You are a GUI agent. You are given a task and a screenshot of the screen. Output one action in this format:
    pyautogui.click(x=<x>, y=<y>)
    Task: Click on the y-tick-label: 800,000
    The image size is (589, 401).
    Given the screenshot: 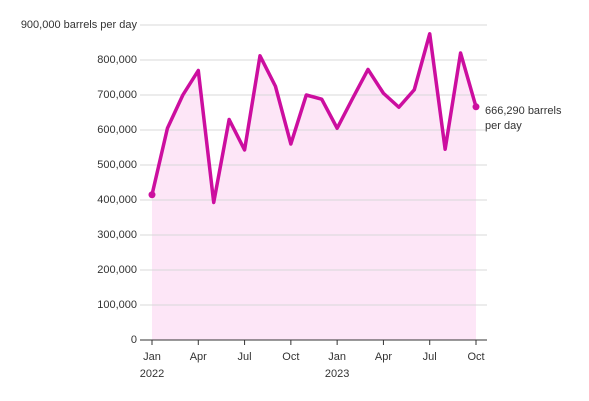 What is the action you would take?
    pyautogui.click(x=117, y=60)
    